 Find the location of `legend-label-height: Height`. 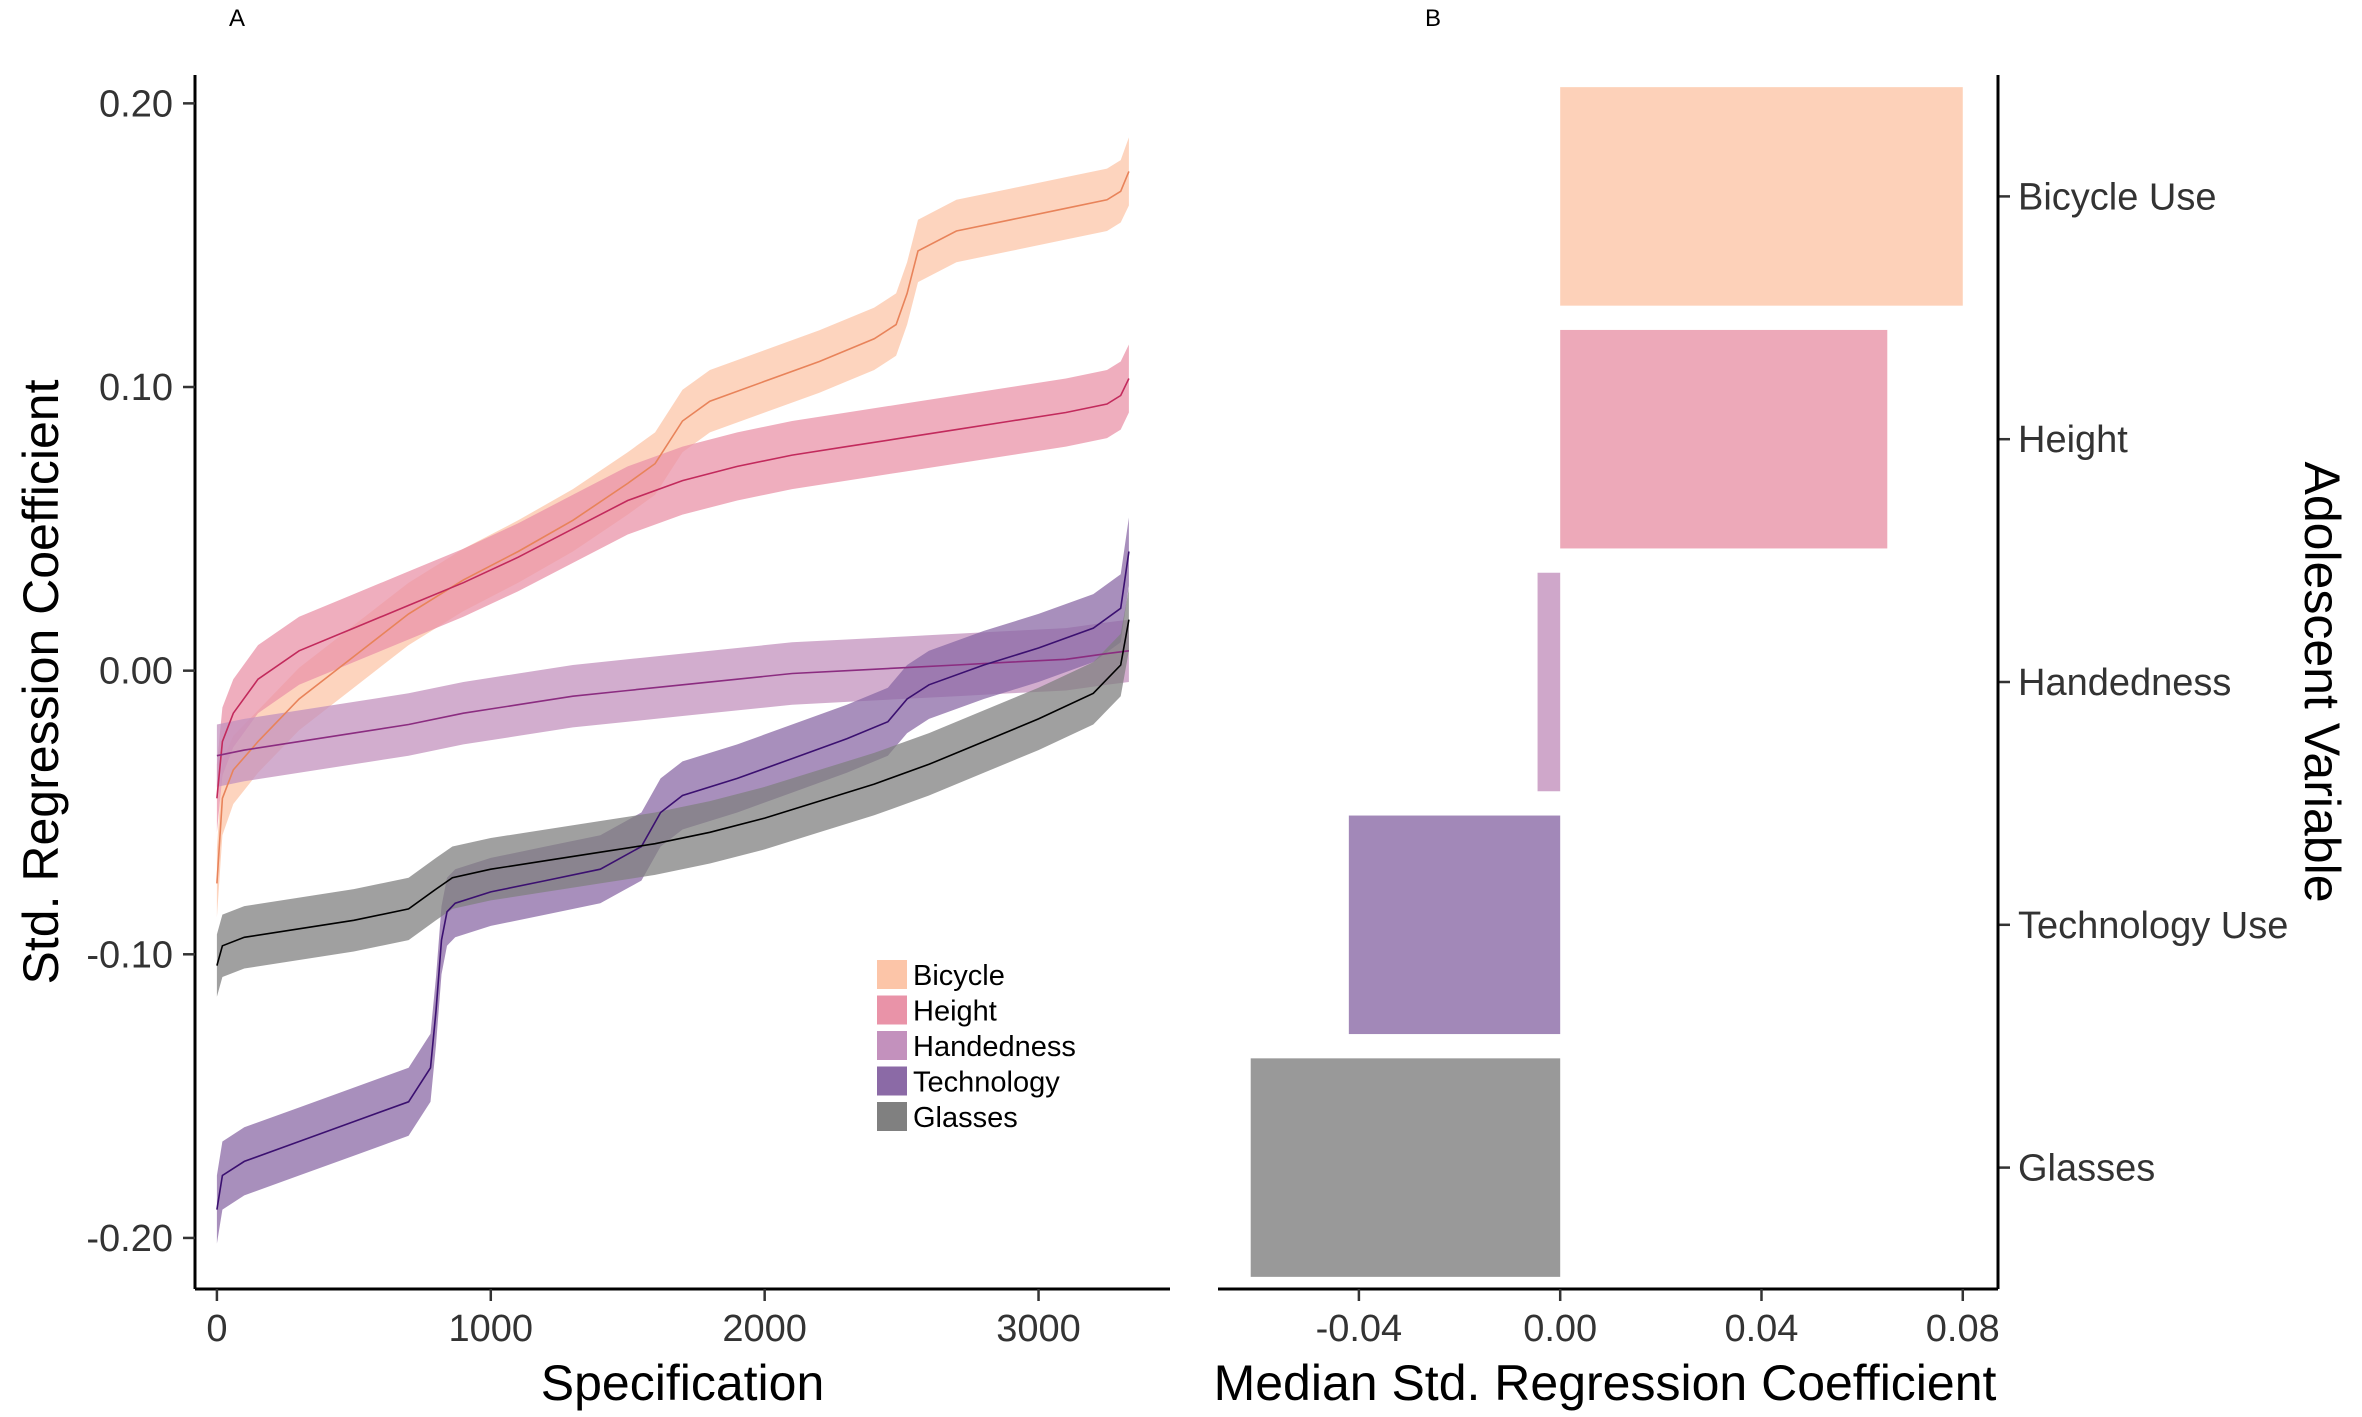

legend-label-height: Height is located at coordinates (955, 1012).